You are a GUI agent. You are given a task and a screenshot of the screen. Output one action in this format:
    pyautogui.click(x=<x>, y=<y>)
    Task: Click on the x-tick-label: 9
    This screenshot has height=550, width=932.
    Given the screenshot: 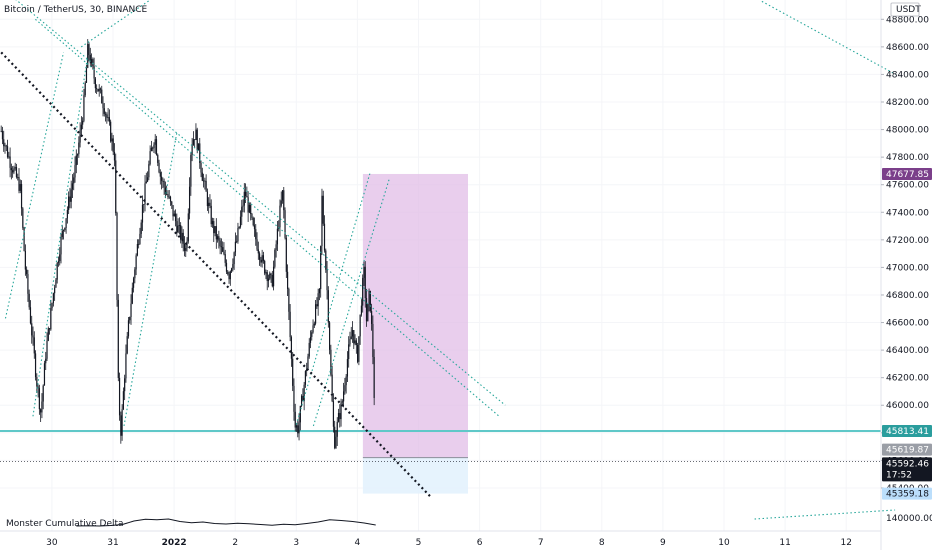 What is the action you would take?
    pyautogui.click(x=663, y=543)
    